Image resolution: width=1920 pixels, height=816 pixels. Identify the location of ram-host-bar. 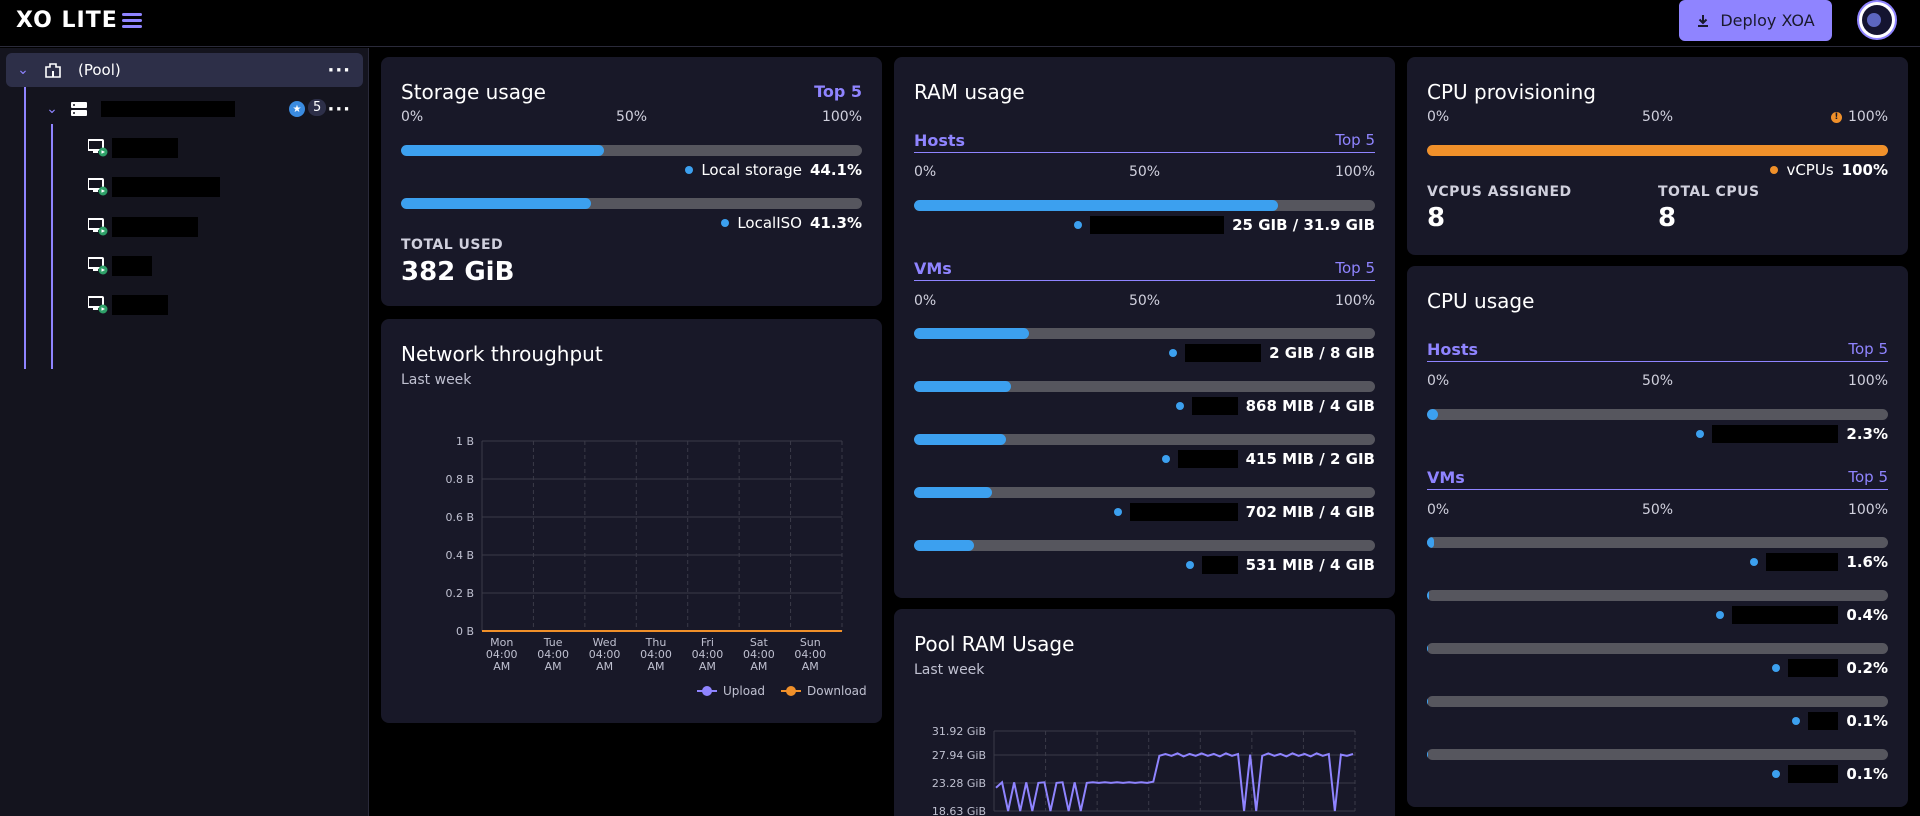
(1144, 205).